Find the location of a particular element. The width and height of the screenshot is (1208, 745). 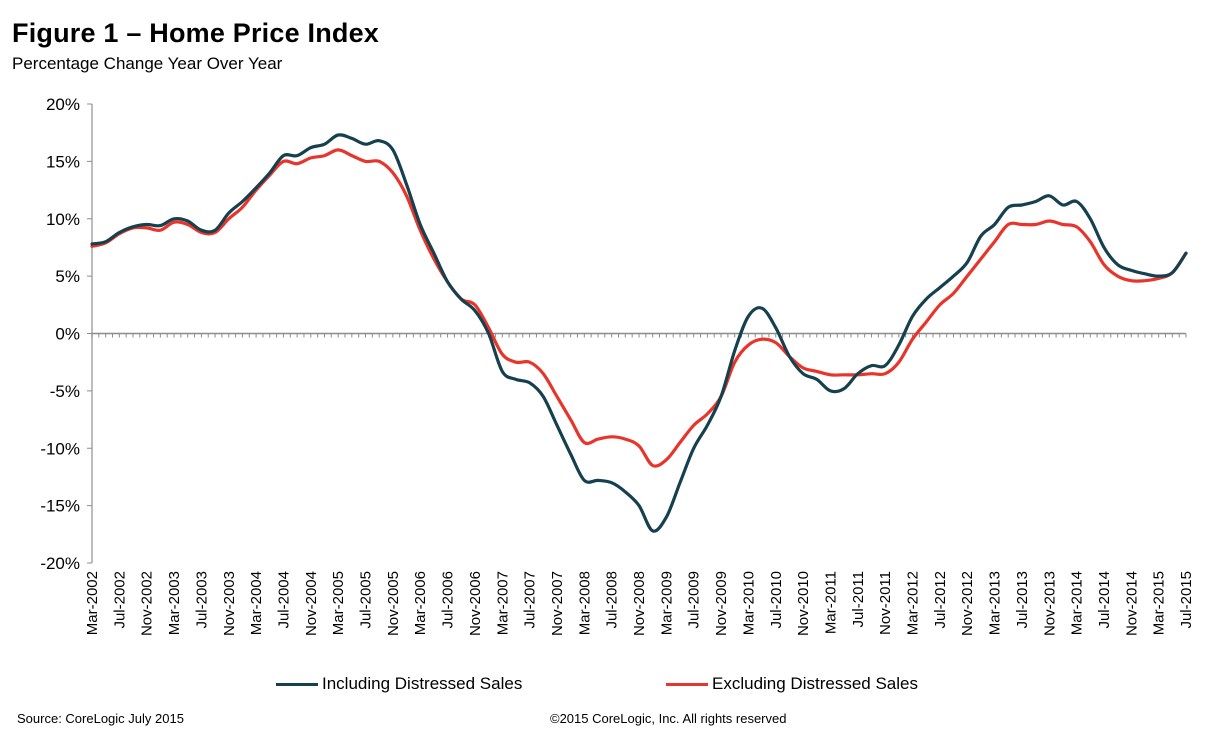

y-tick-label: -15% is located at coordinates (60, 506).